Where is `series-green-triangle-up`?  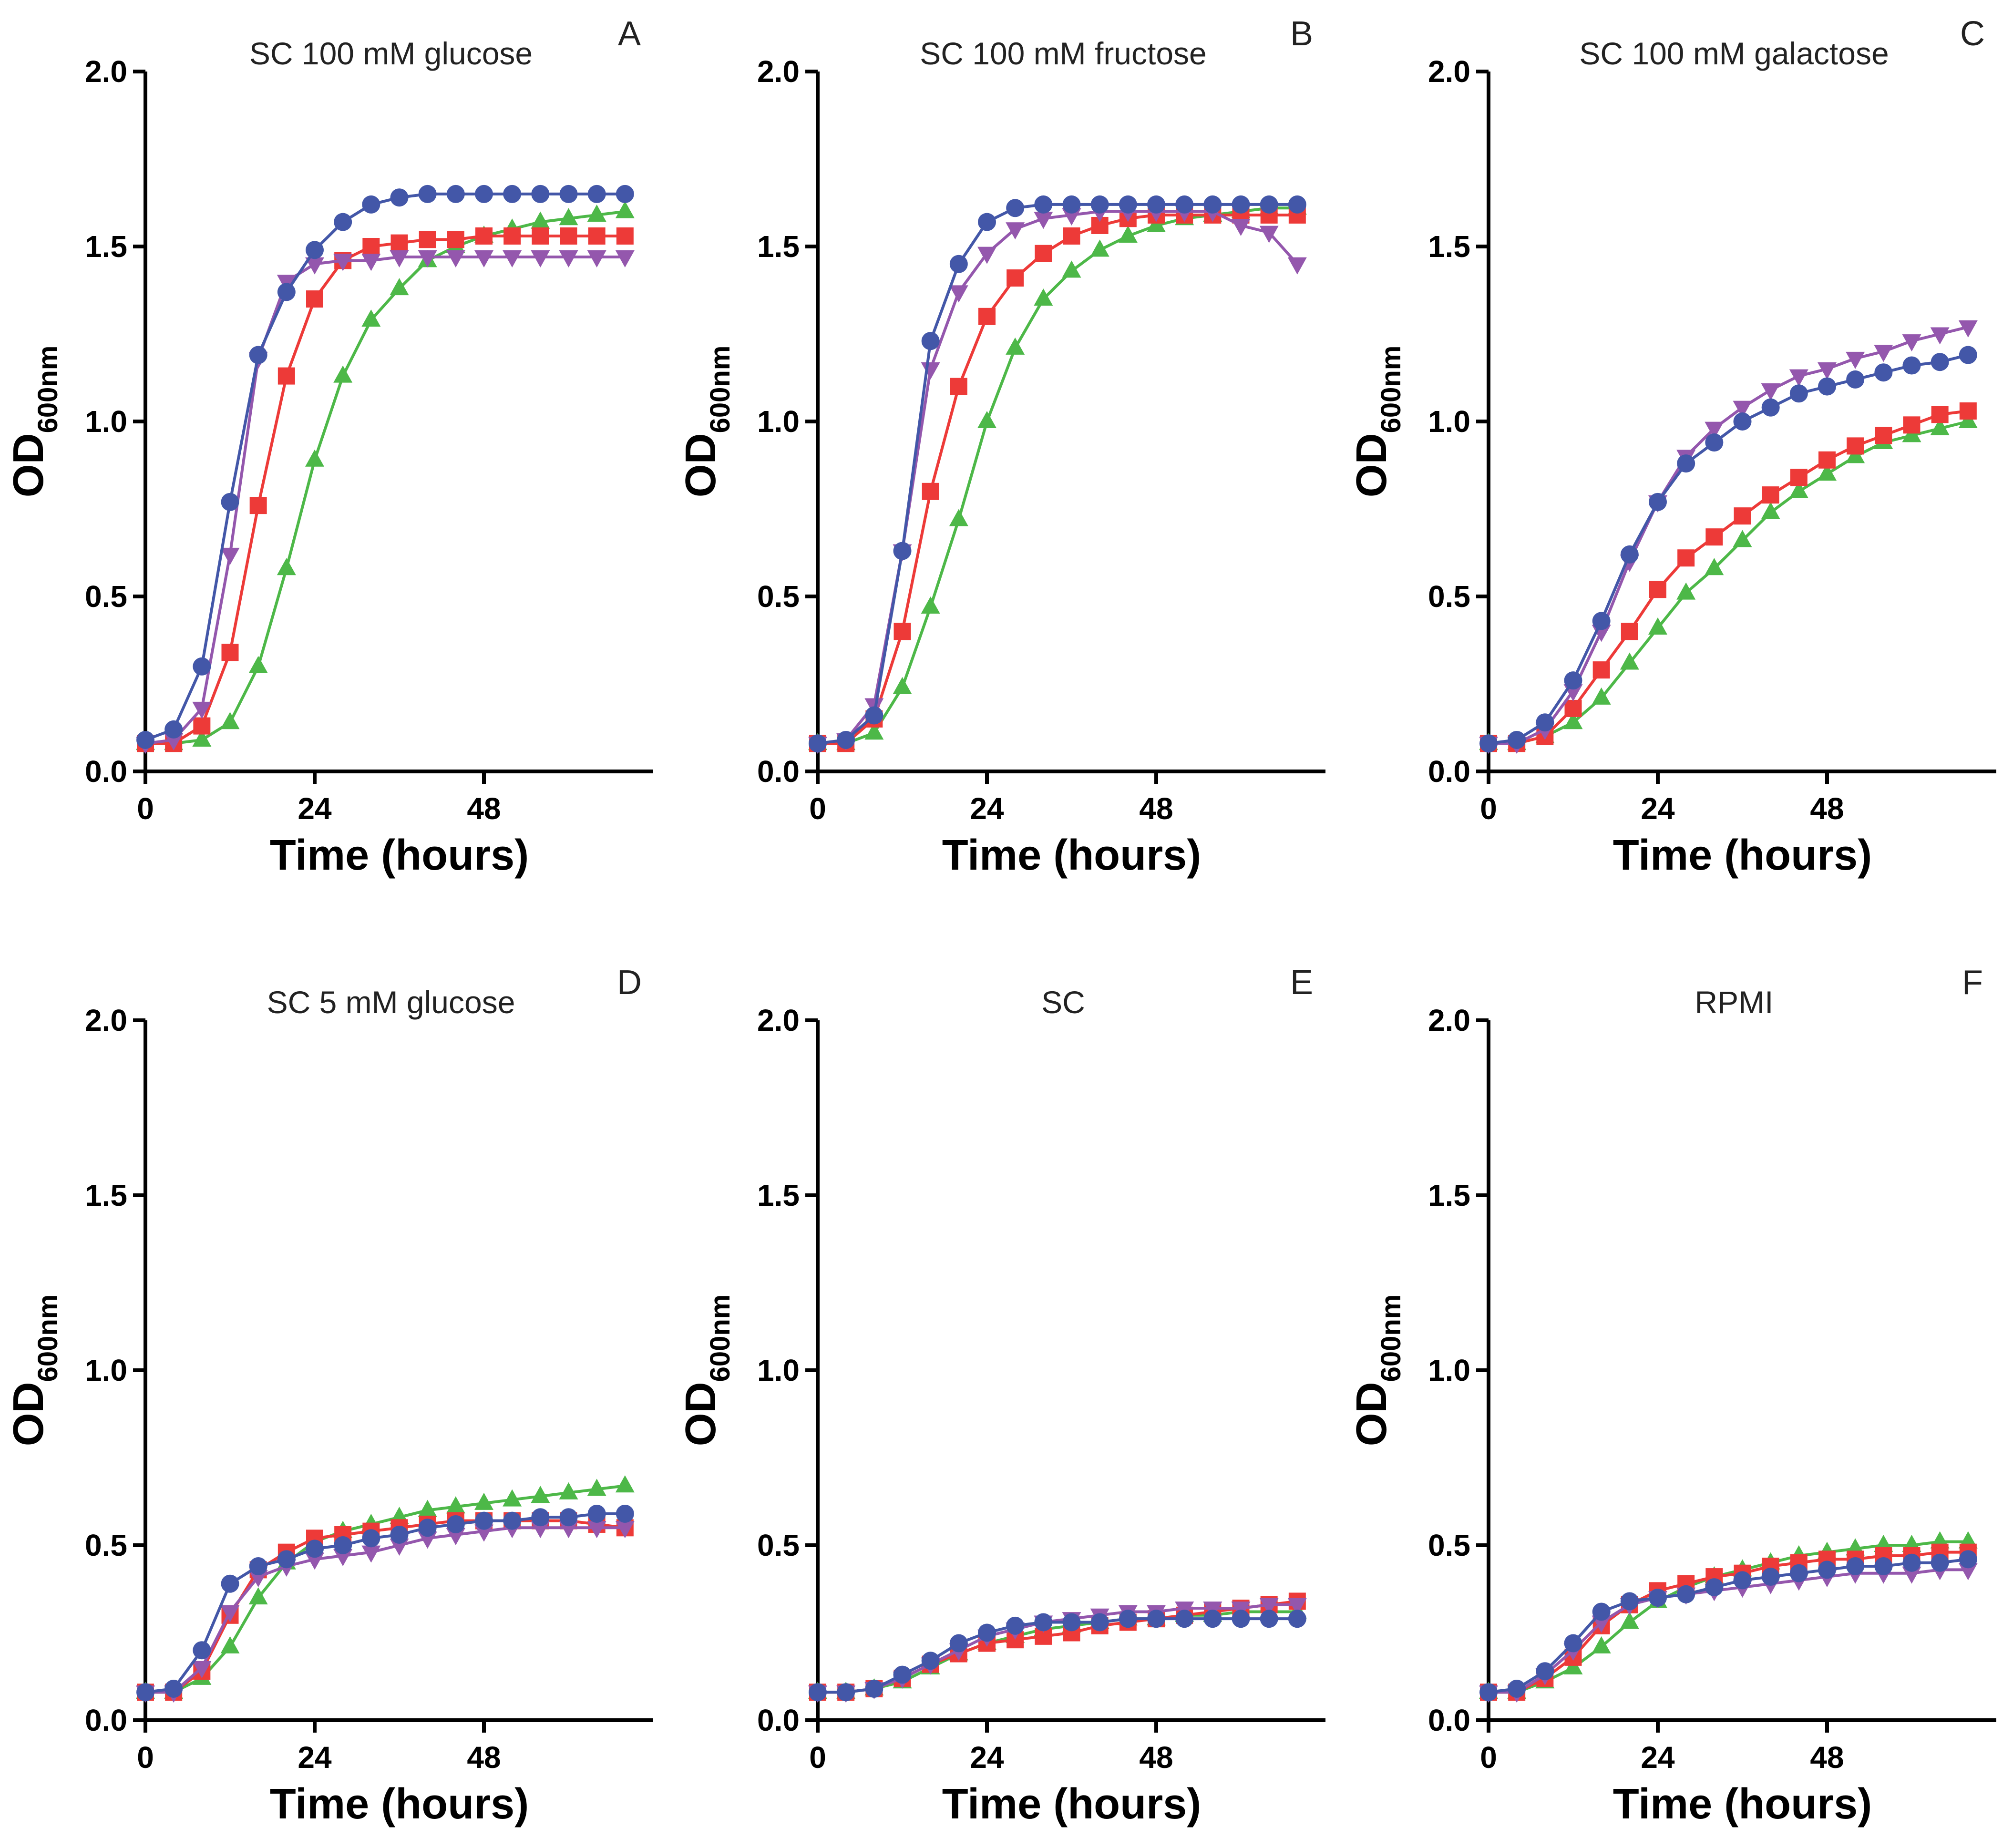
series-green-triangle-up is located at coordinates (1728, 580).